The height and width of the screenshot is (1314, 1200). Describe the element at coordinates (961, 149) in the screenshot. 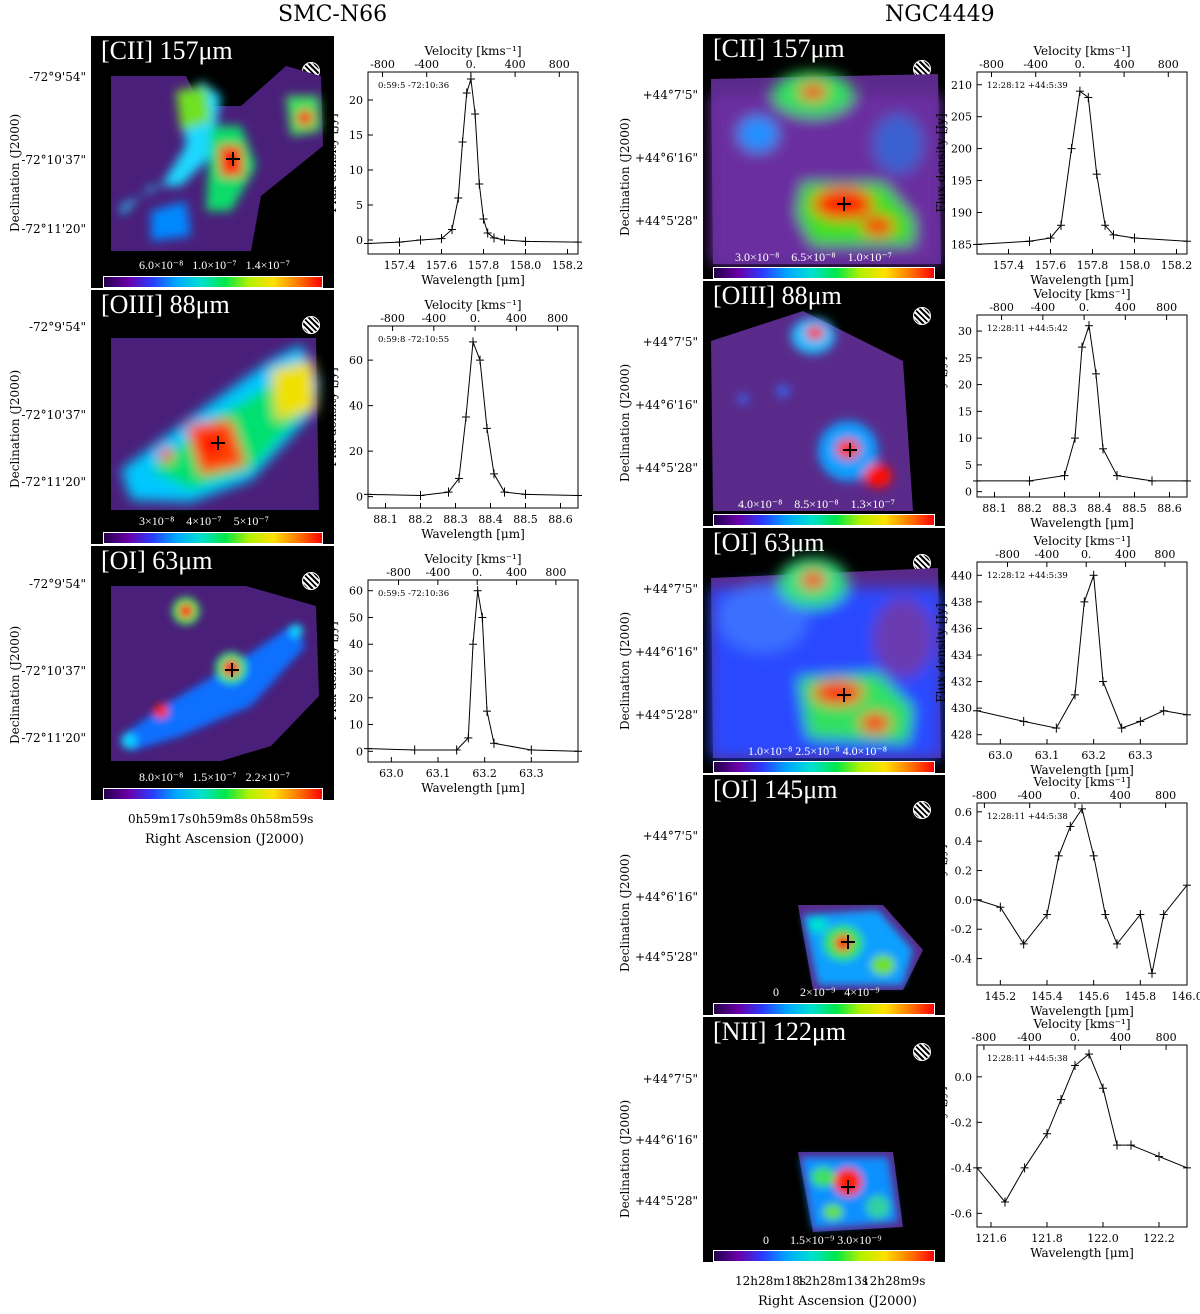

I see `y-tick-label: 200` at that location.